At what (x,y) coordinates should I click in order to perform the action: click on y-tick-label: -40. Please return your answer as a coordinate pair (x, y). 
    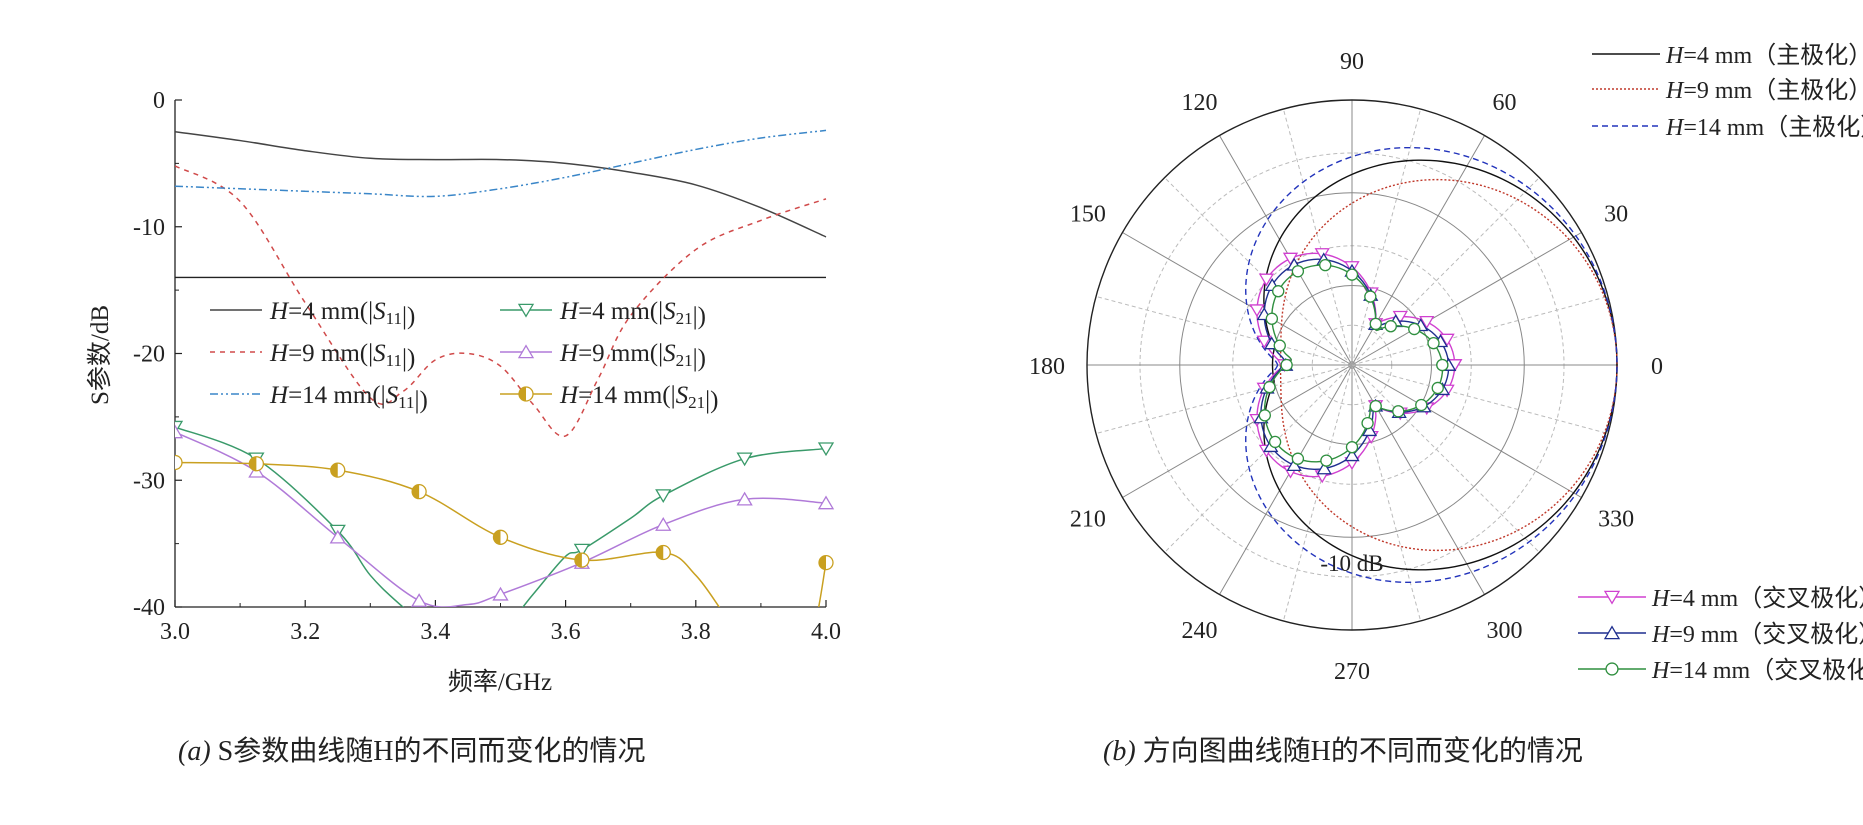
    Looking at the image, I should click on (149, 608).